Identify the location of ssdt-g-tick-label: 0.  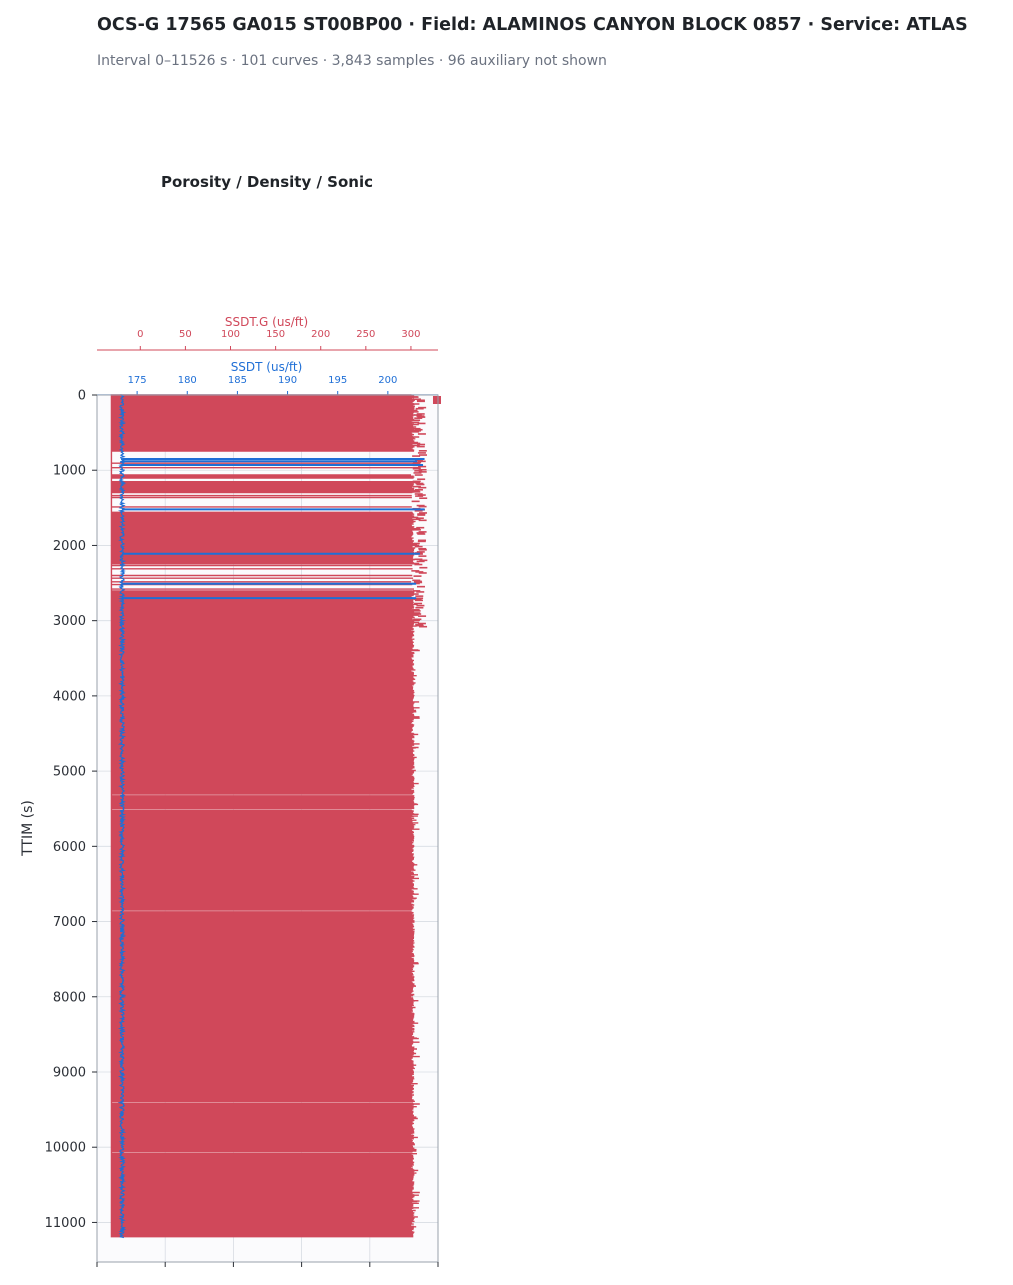
(140, 334).